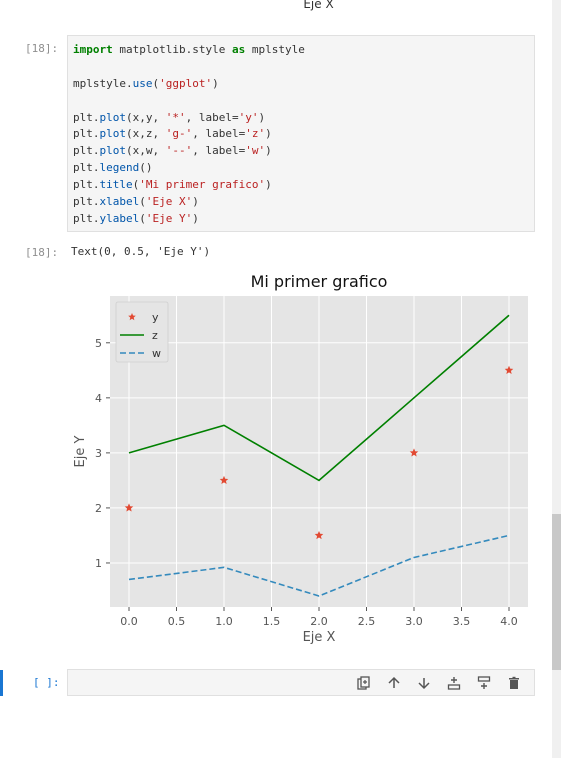  I want to click on code-token: '*', so click(175, 117).